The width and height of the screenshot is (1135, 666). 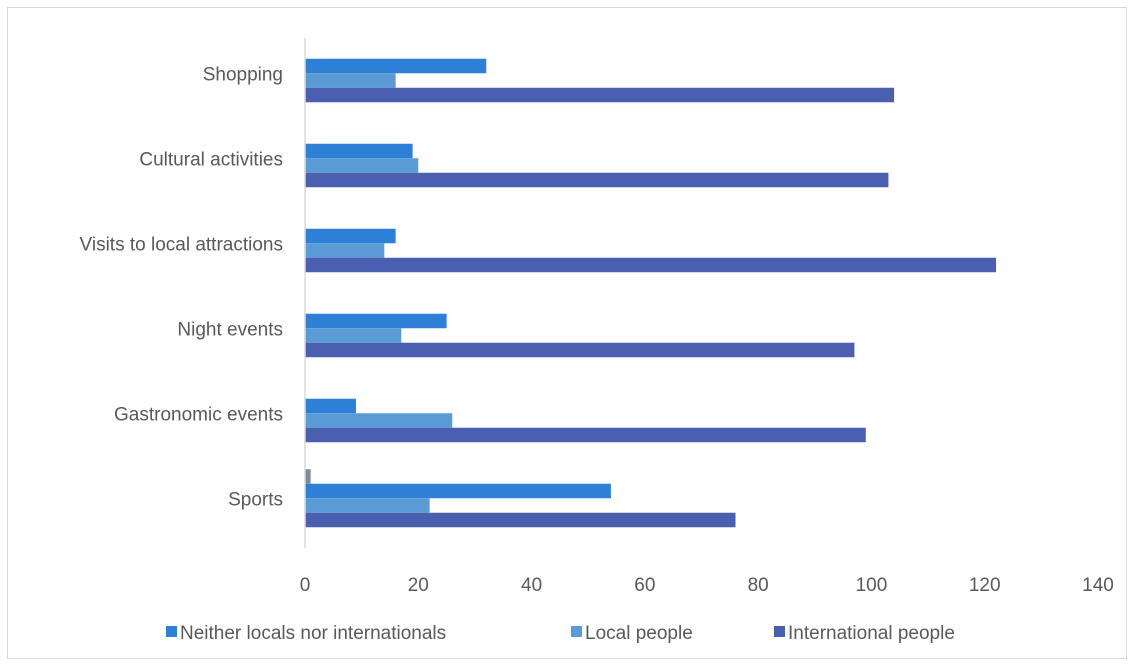 I want to click on legend-label-international-people: International people, so click(x=871, y=633).